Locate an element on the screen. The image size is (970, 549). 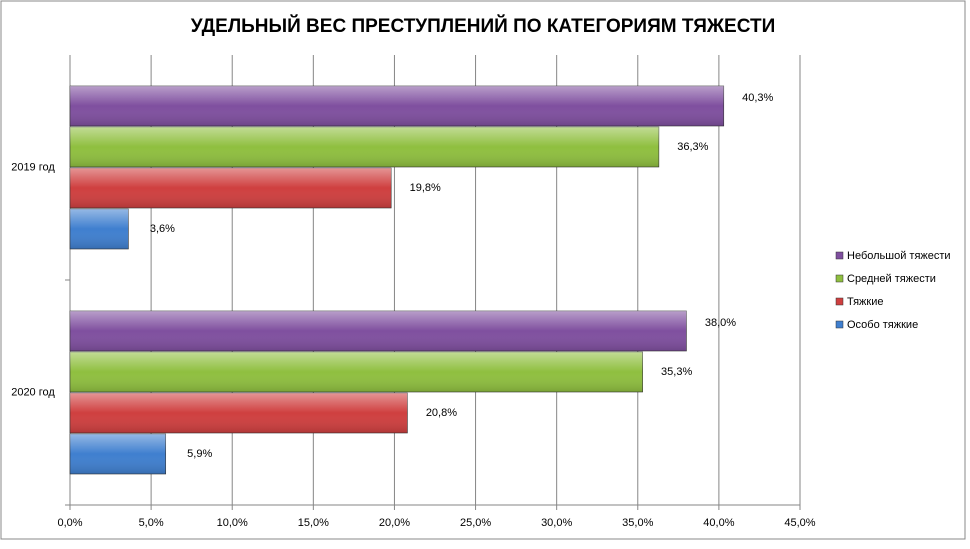
x-tick-label: 5,0% is located at coordinates (151, 523).